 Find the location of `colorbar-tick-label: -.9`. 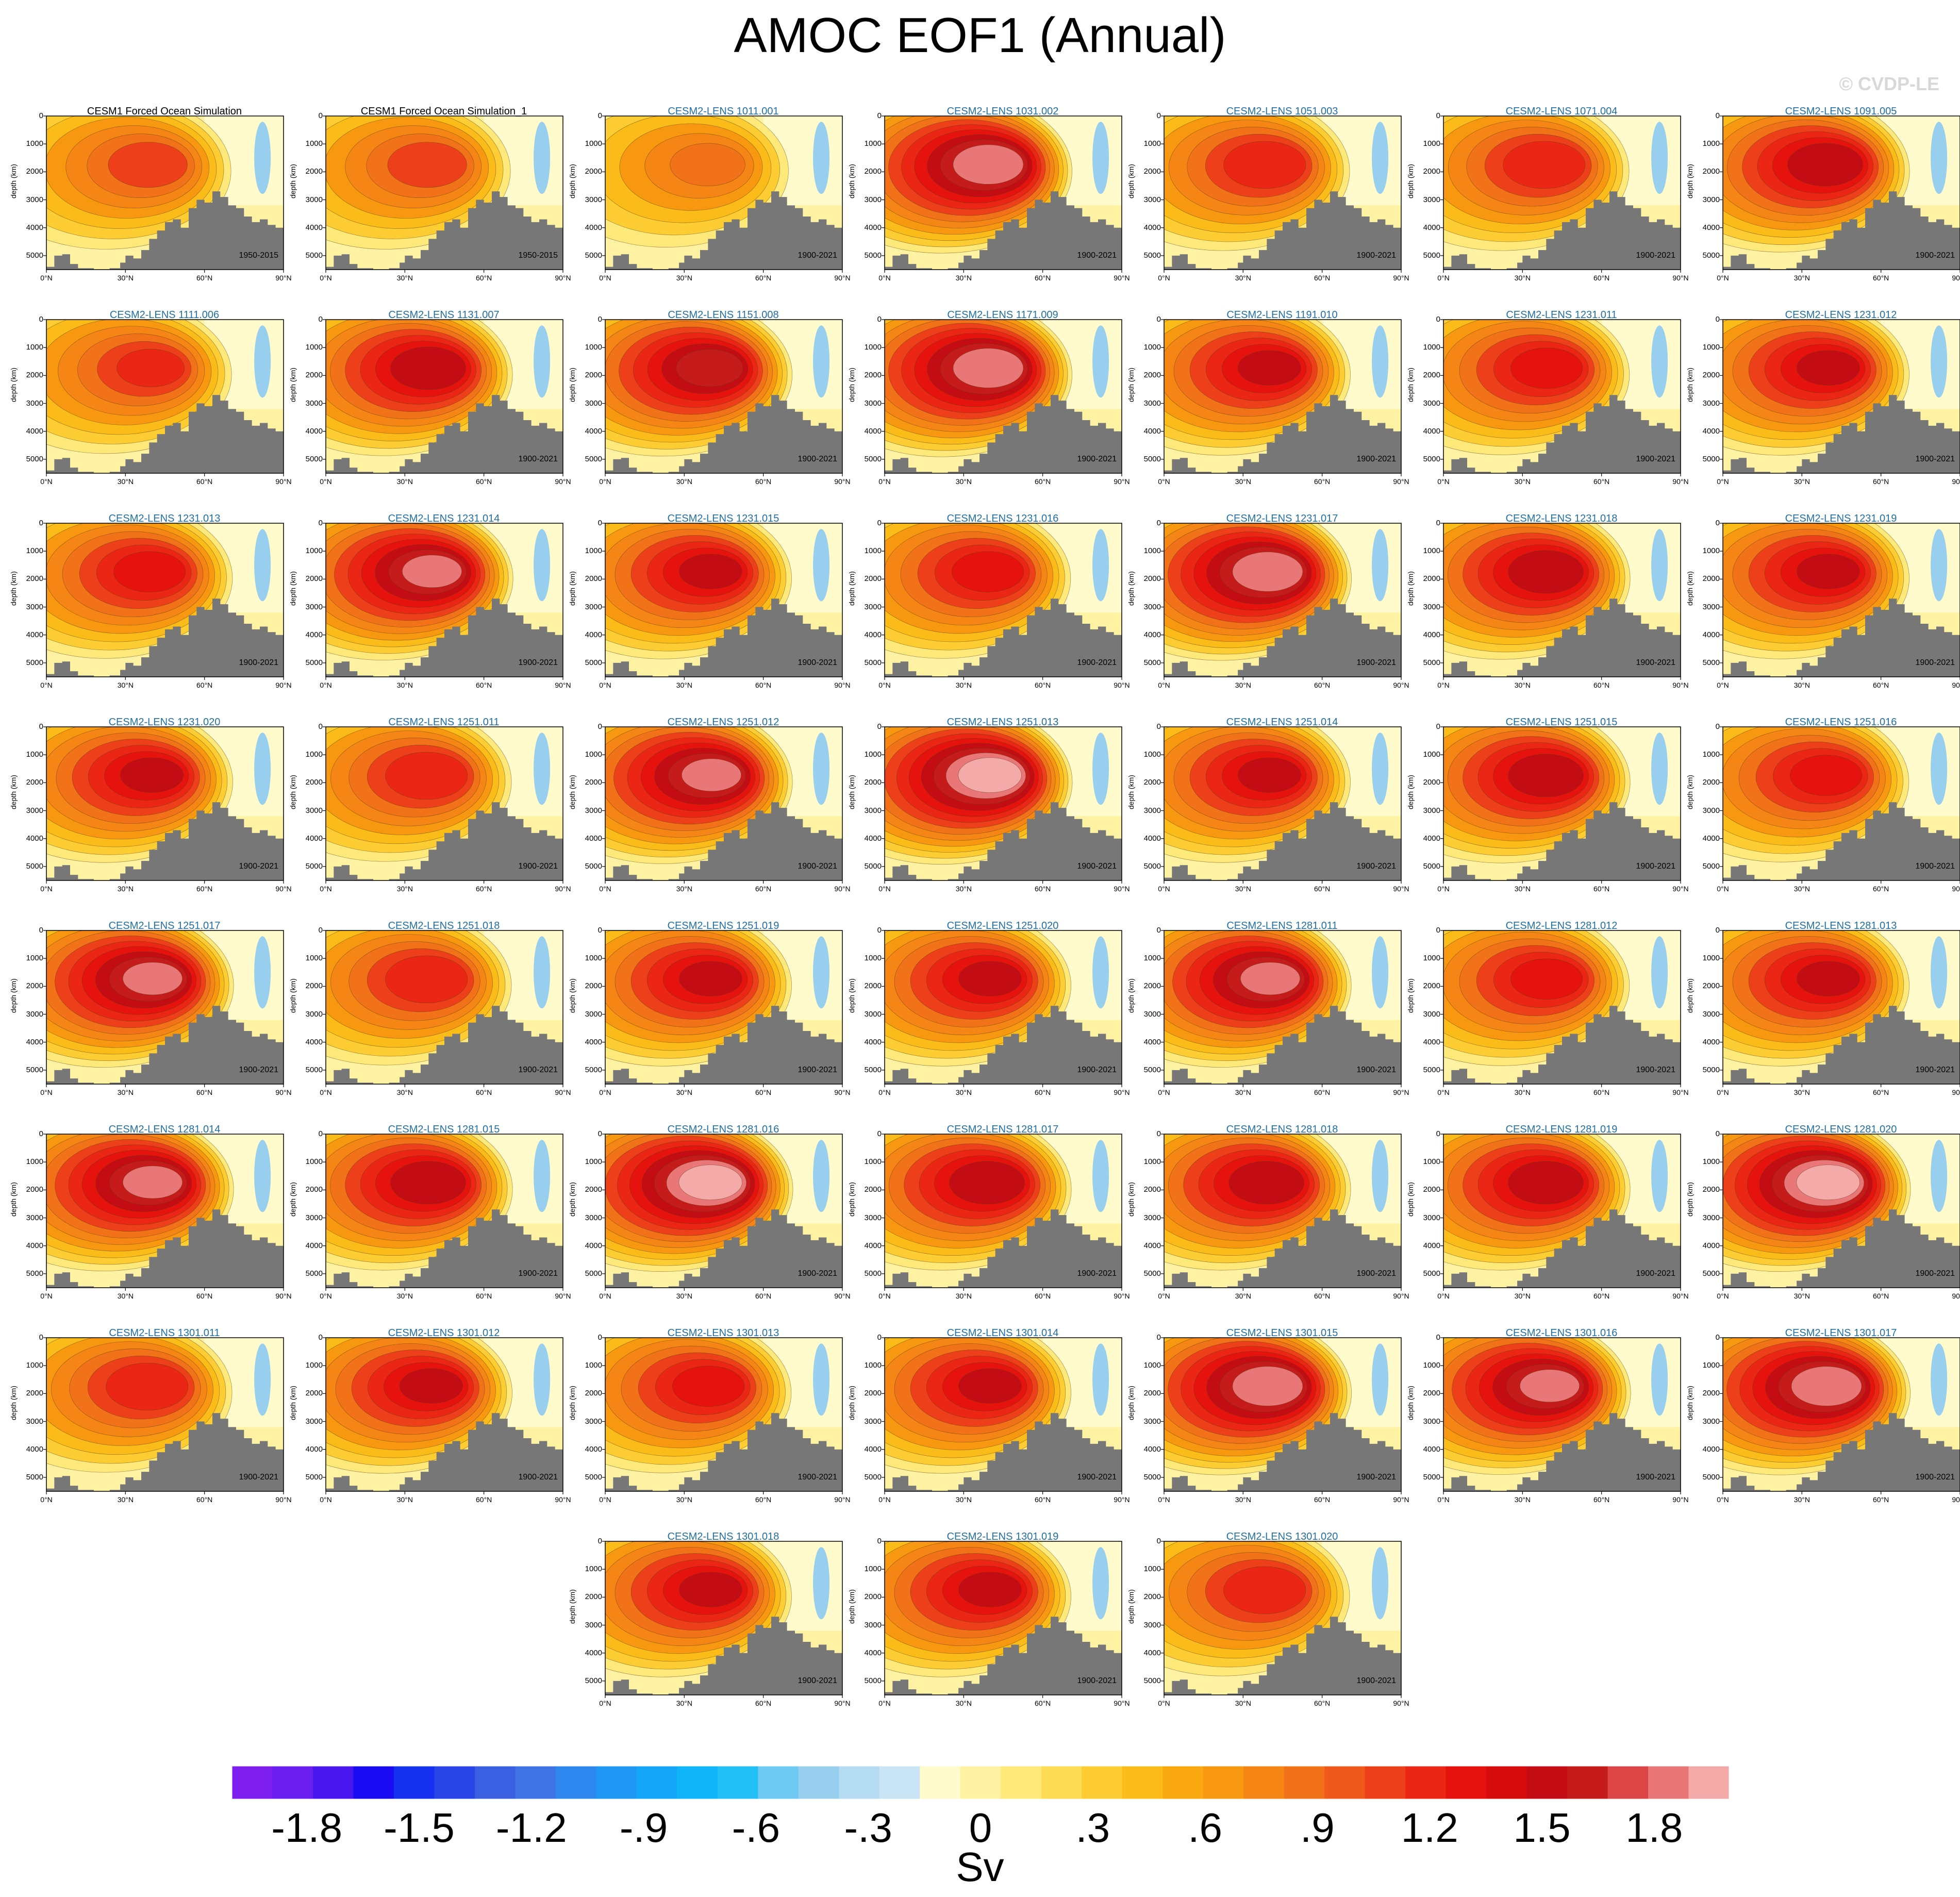

colorbar-tick-label: -.9 is located at coordinates (643, 1828).